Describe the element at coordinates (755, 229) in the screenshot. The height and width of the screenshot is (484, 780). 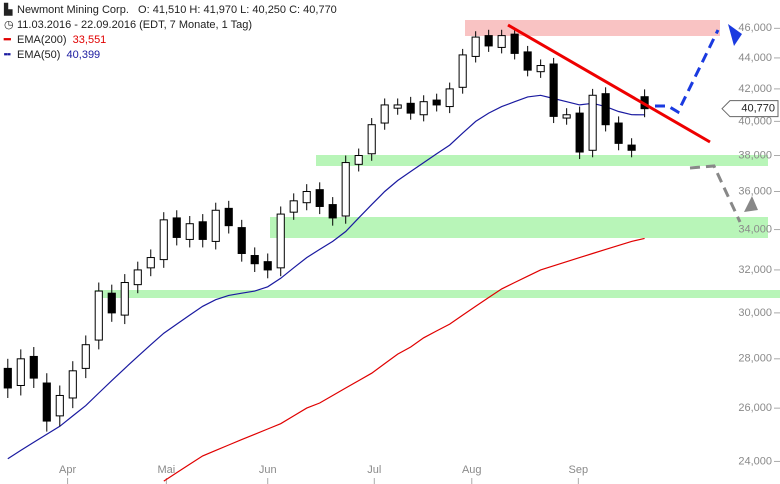
I see `y-tick-label: 34,000` at that location.